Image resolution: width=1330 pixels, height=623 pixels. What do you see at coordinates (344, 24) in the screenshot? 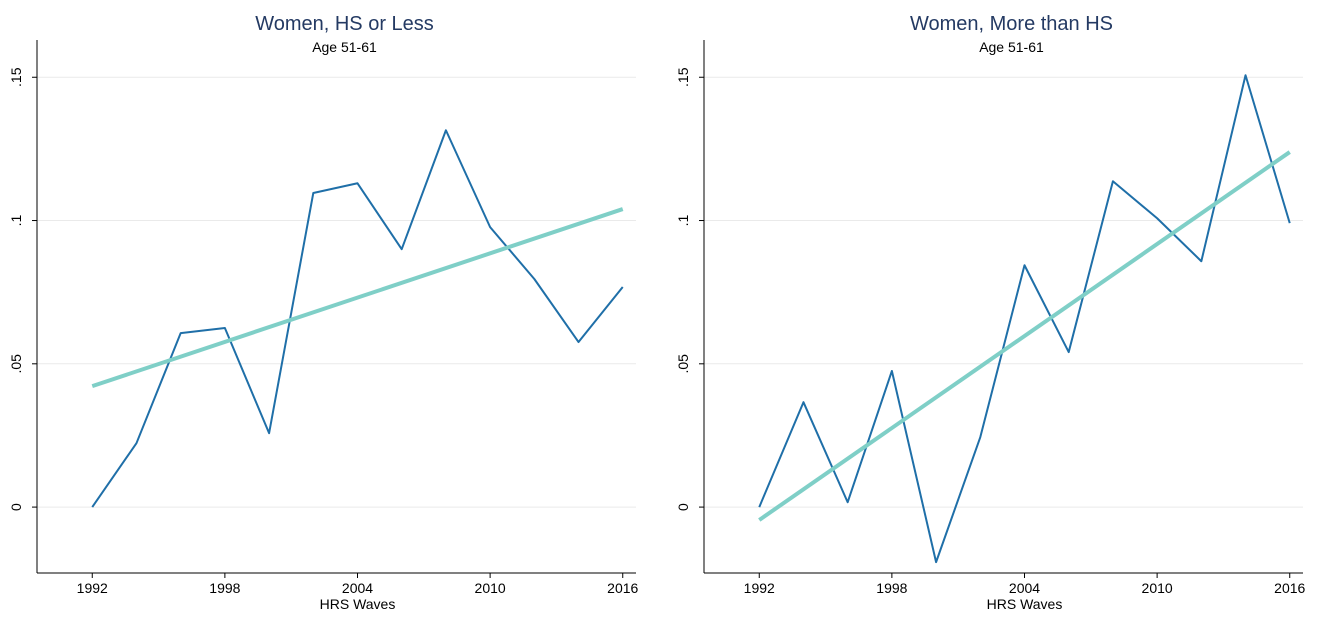
I see `chart-title: Women, HS or Less` at bounding box center [344, 24].